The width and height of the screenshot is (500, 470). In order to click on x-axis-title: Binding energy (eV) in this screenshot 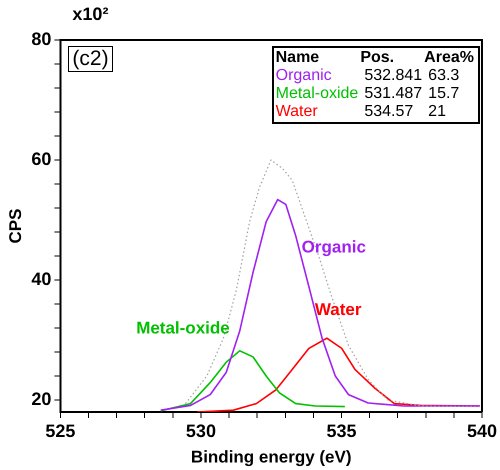, I will do `click(271, 456)`.